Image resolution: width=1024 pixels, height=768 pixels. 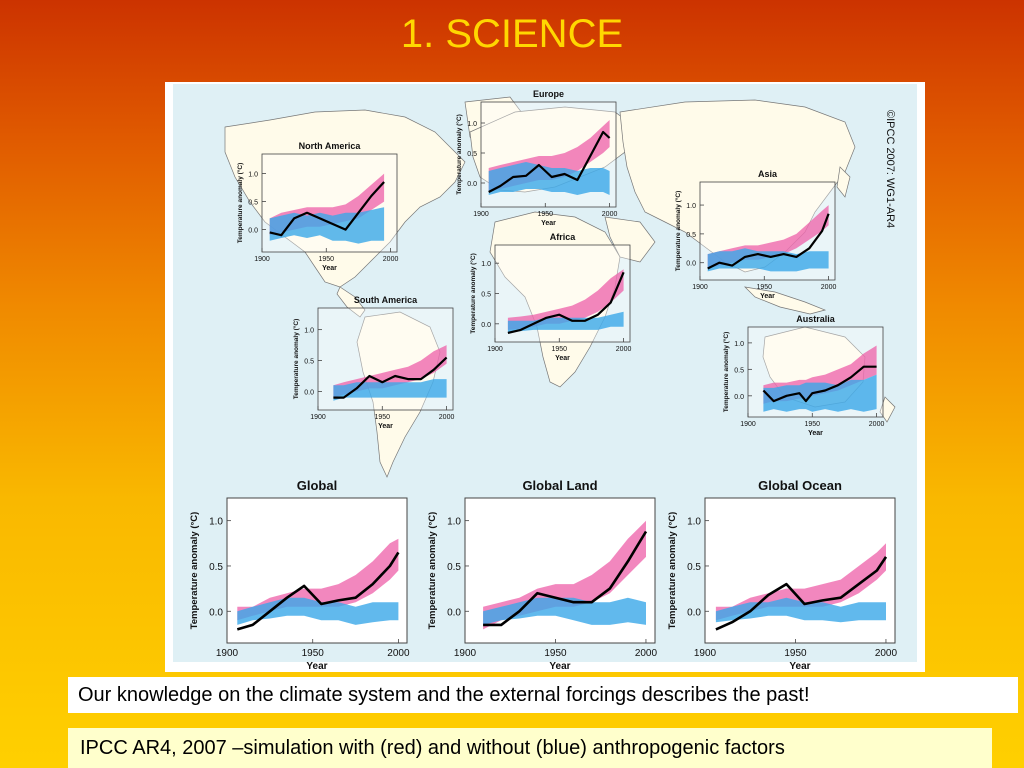 I want to click on land-new-zealand, so click(x=887, y=409).